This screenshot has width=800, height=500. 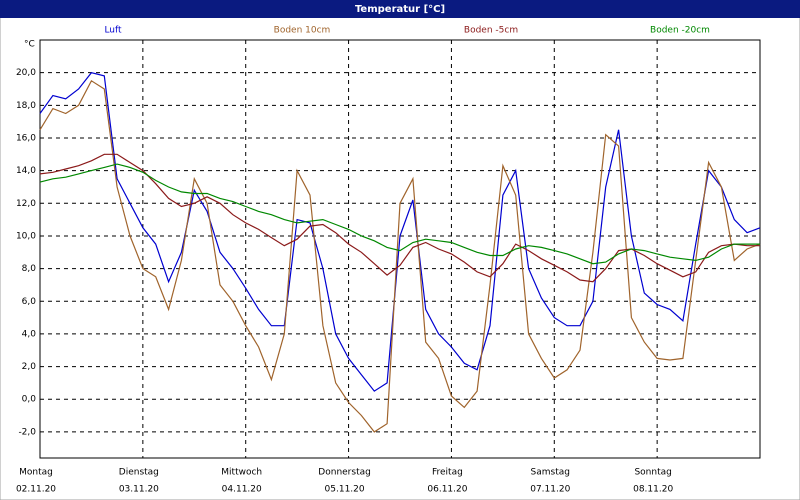 I want to click on y-tick-label: 6,0, so click(x=29, y=302).